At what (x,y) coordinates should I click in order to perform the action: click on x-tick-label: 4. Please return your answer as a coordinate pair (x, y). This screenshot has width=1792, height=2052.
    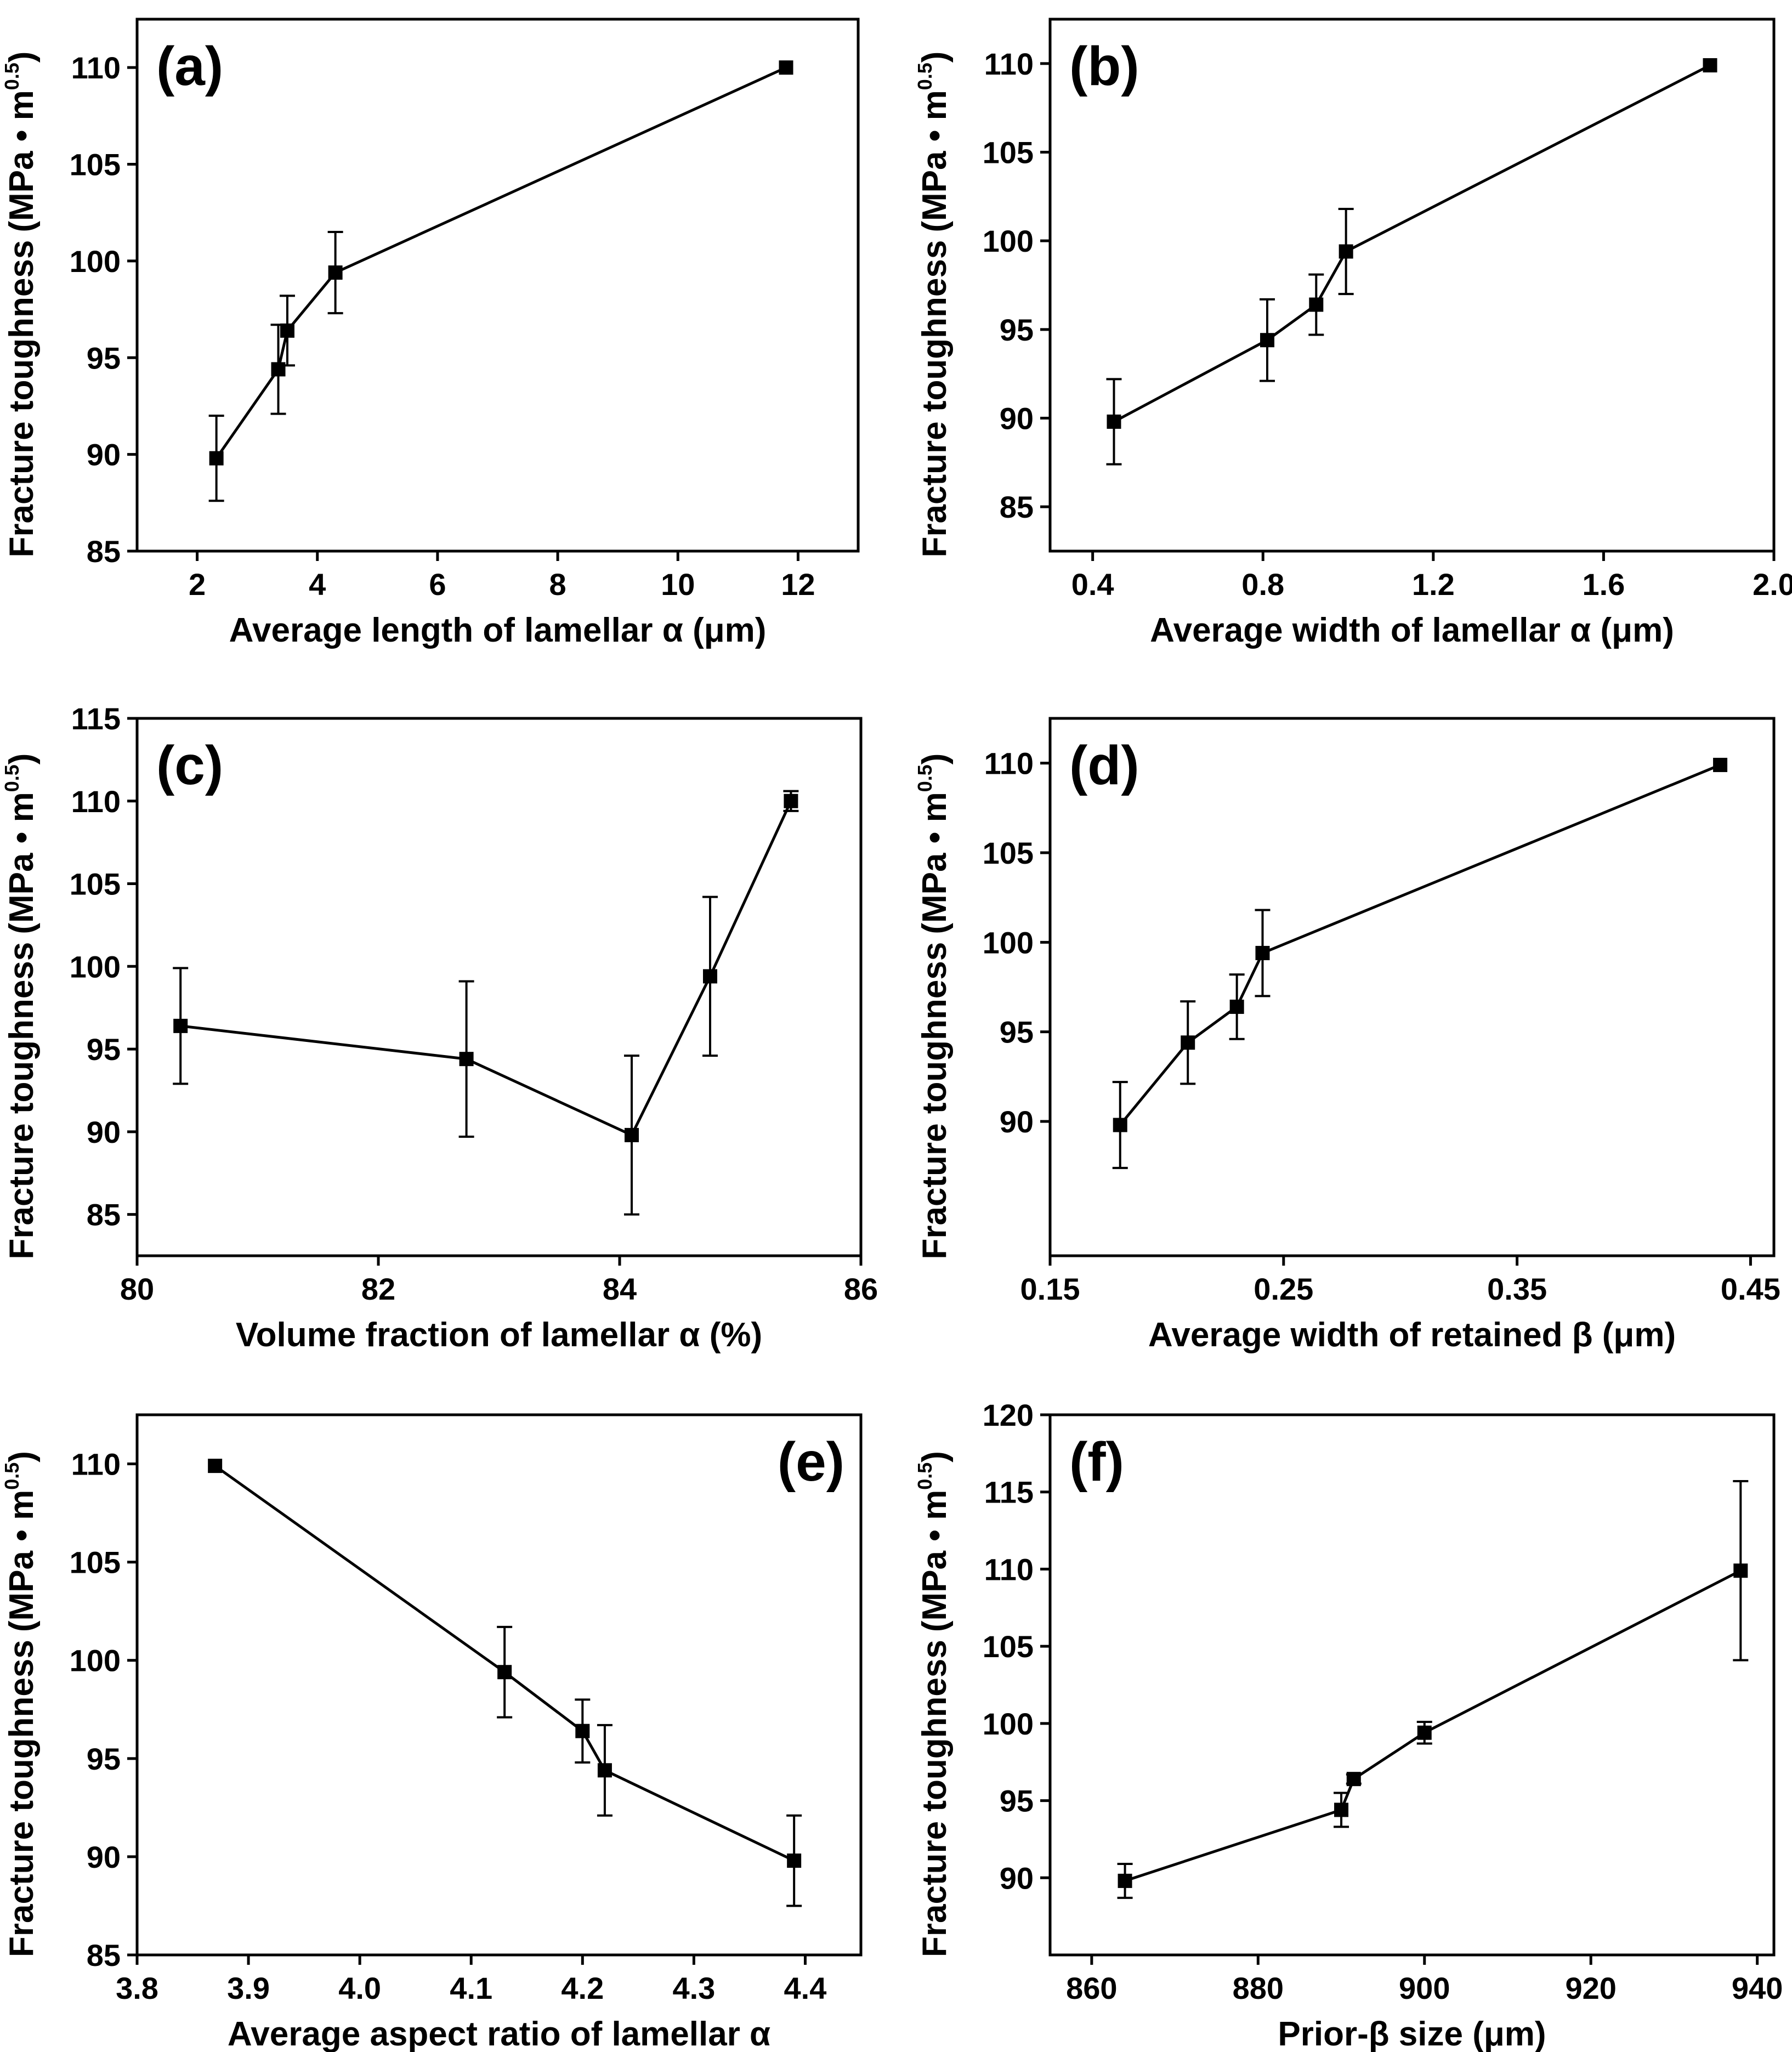
    Looking at the image, I should click on (317, 584).